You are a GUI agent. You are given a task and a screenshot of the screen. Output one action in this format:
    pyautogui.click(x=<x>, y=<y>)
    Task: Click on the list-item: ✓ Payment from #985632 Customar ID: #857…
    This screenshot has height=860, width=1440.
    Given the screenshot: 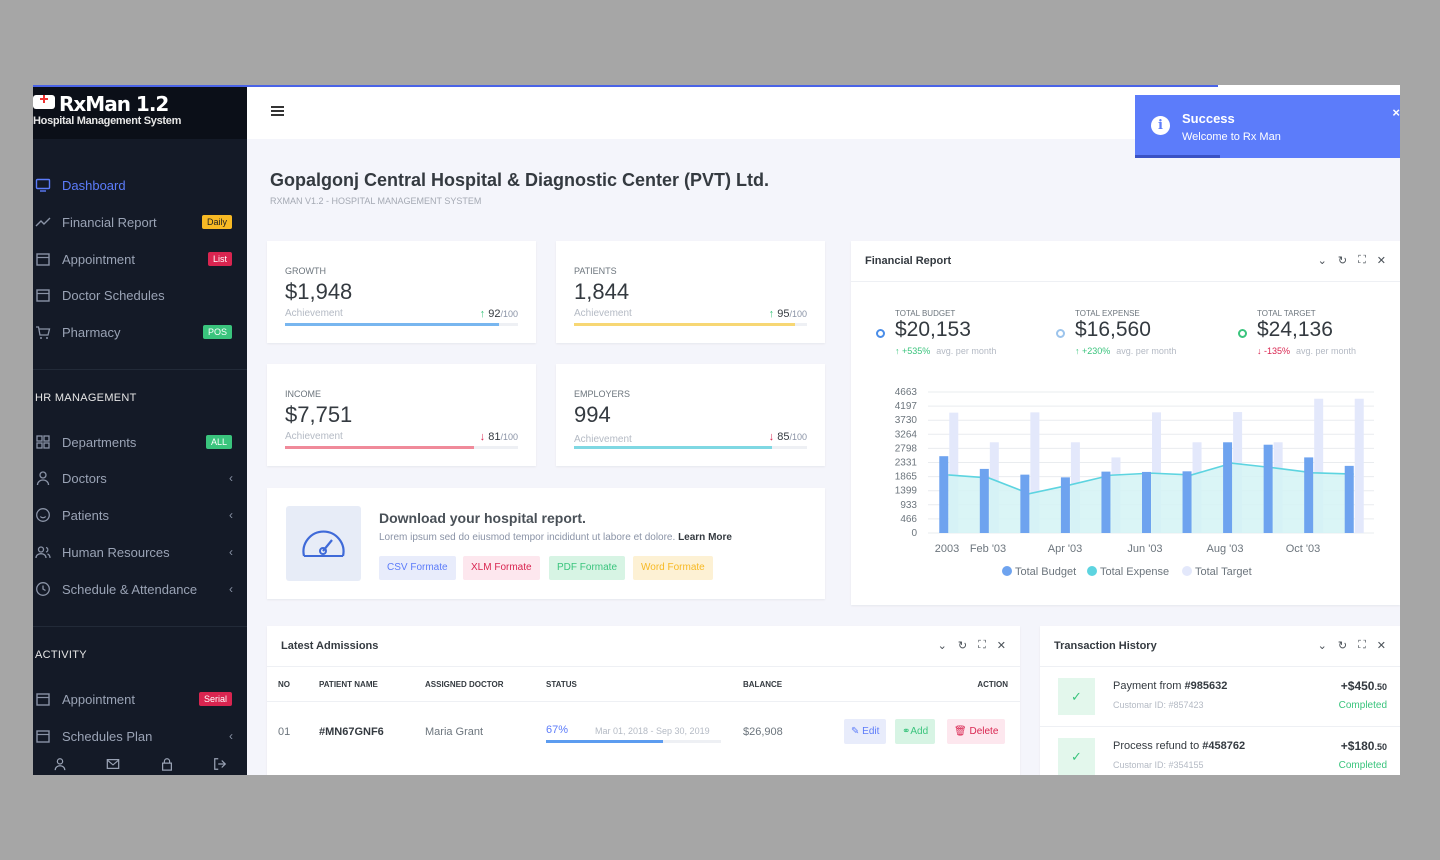 What is the action you would take?
    pyautogui.click(x=1220, y=697)
    